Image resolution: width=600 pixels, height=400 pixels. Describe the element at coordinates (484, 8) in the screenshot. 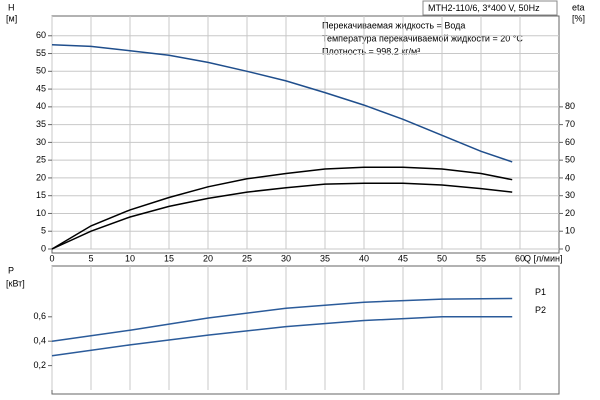

I see `chart-title: MTH2-110/6, 3*400 V, 50Hz` at that location.